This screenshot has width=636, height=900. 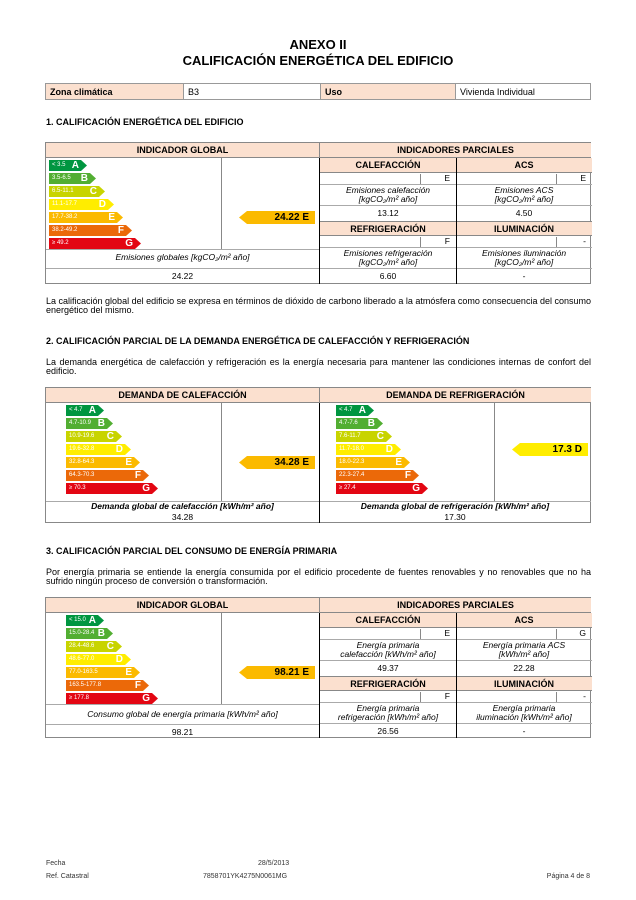 What do you see at coordinates (182, 150) in the screenshot?
I see `global-indicator-header: INDICADOR GLOBAL` at bounding box center [182, 150].